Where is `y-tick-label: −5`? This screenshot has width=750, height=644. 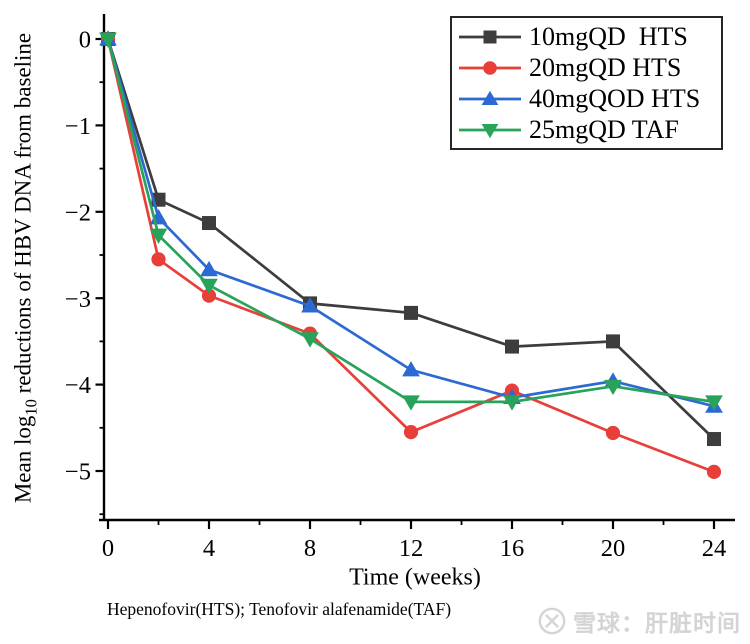 y-tick-label: −5 is located at coordinates (78, 472).